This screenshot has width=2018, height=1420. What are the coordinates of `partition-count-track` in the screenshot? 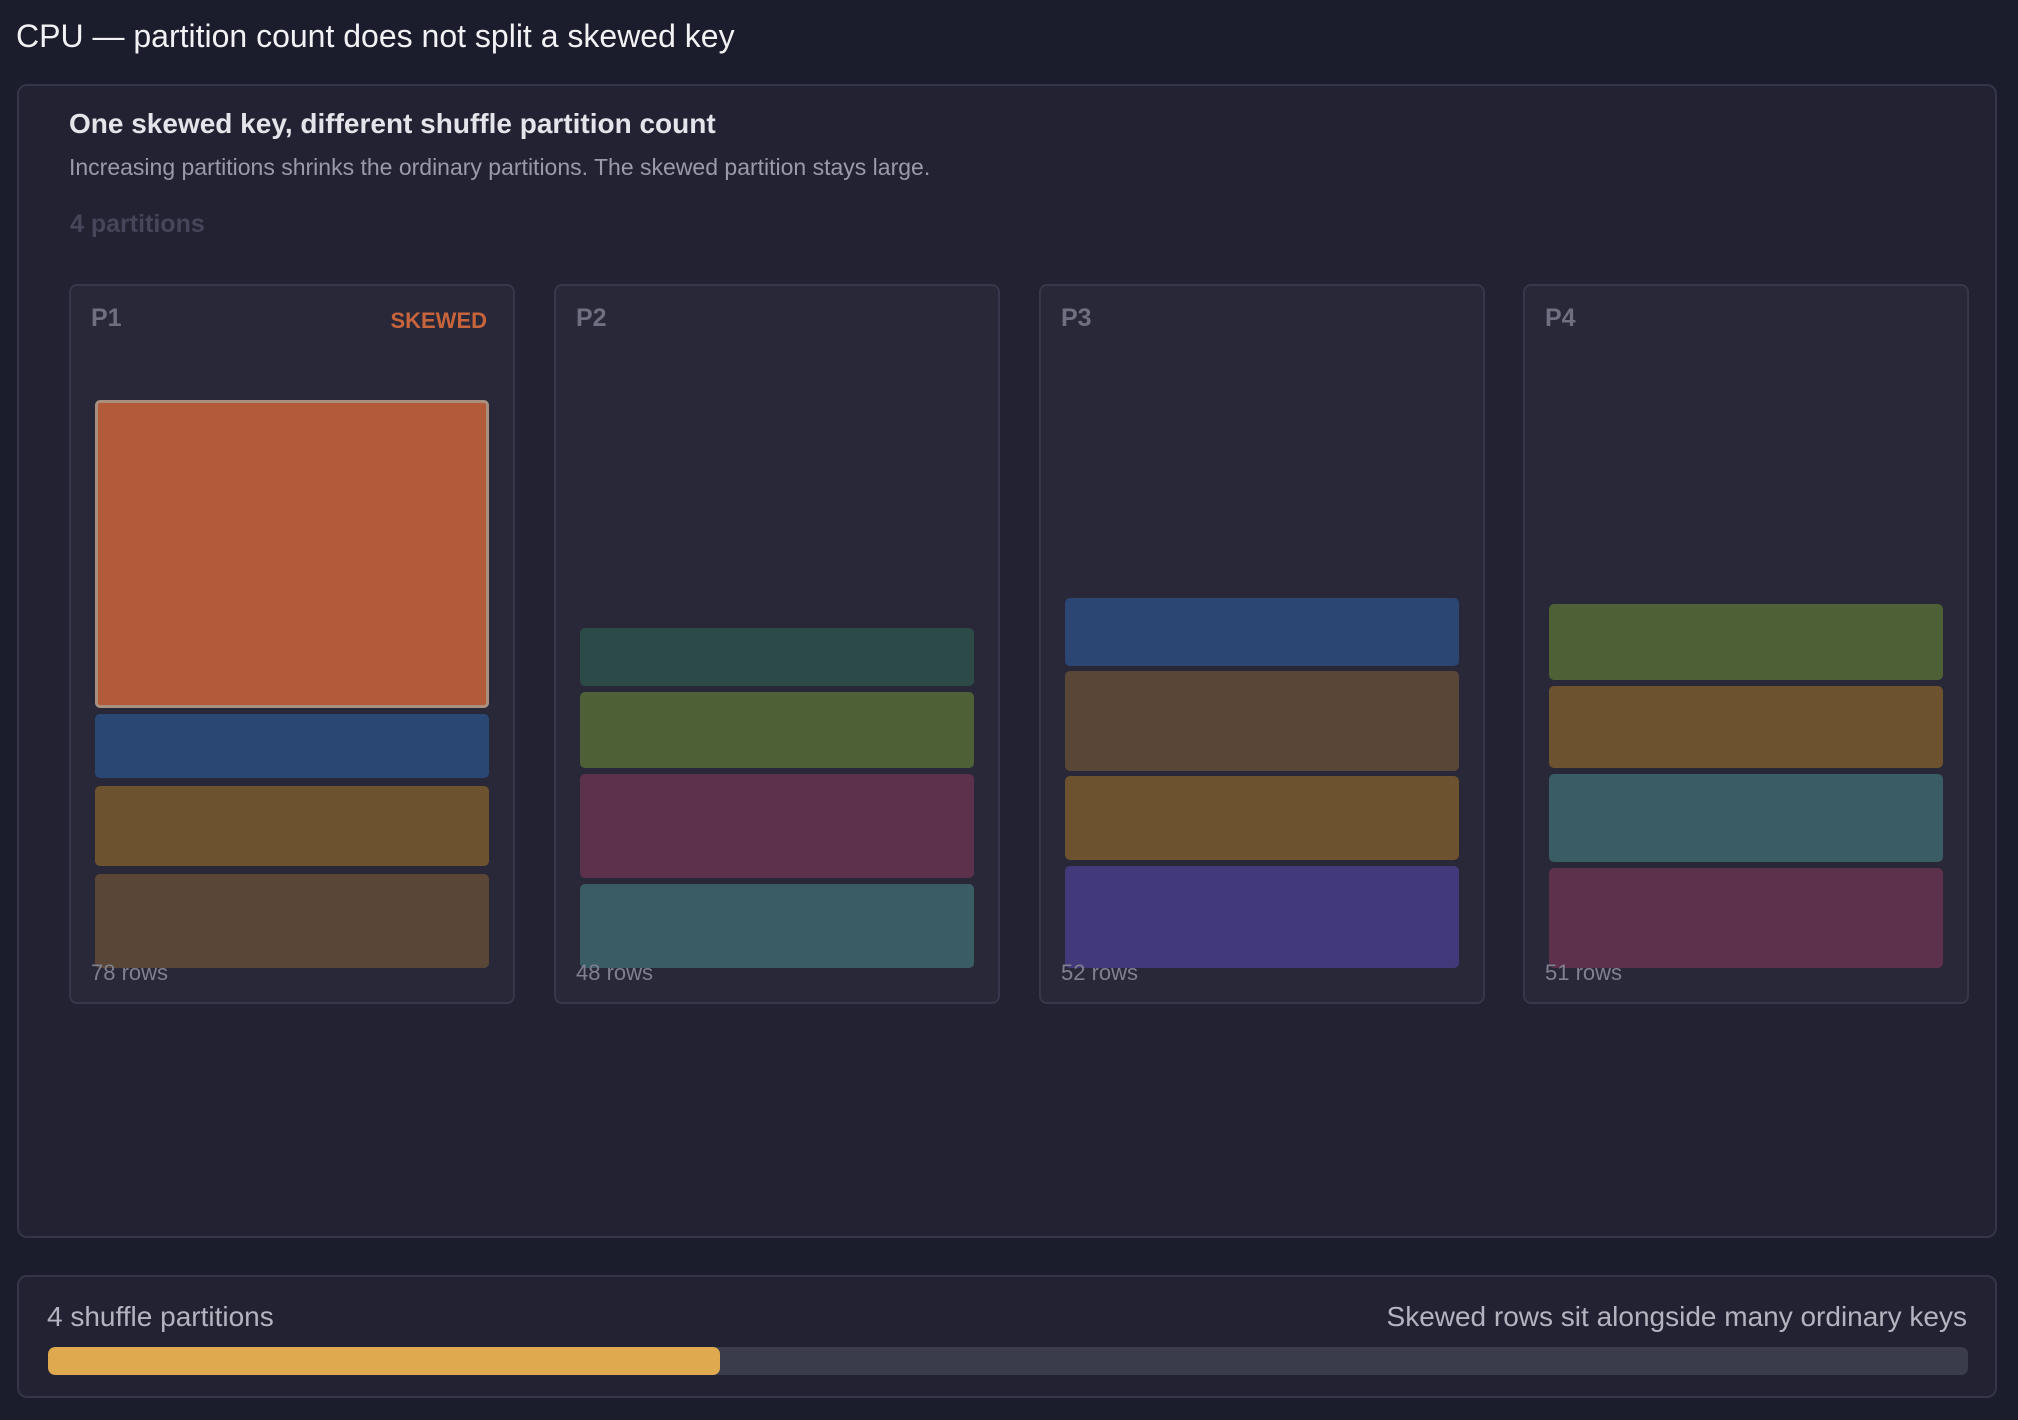 It's located at (1008, 1361).